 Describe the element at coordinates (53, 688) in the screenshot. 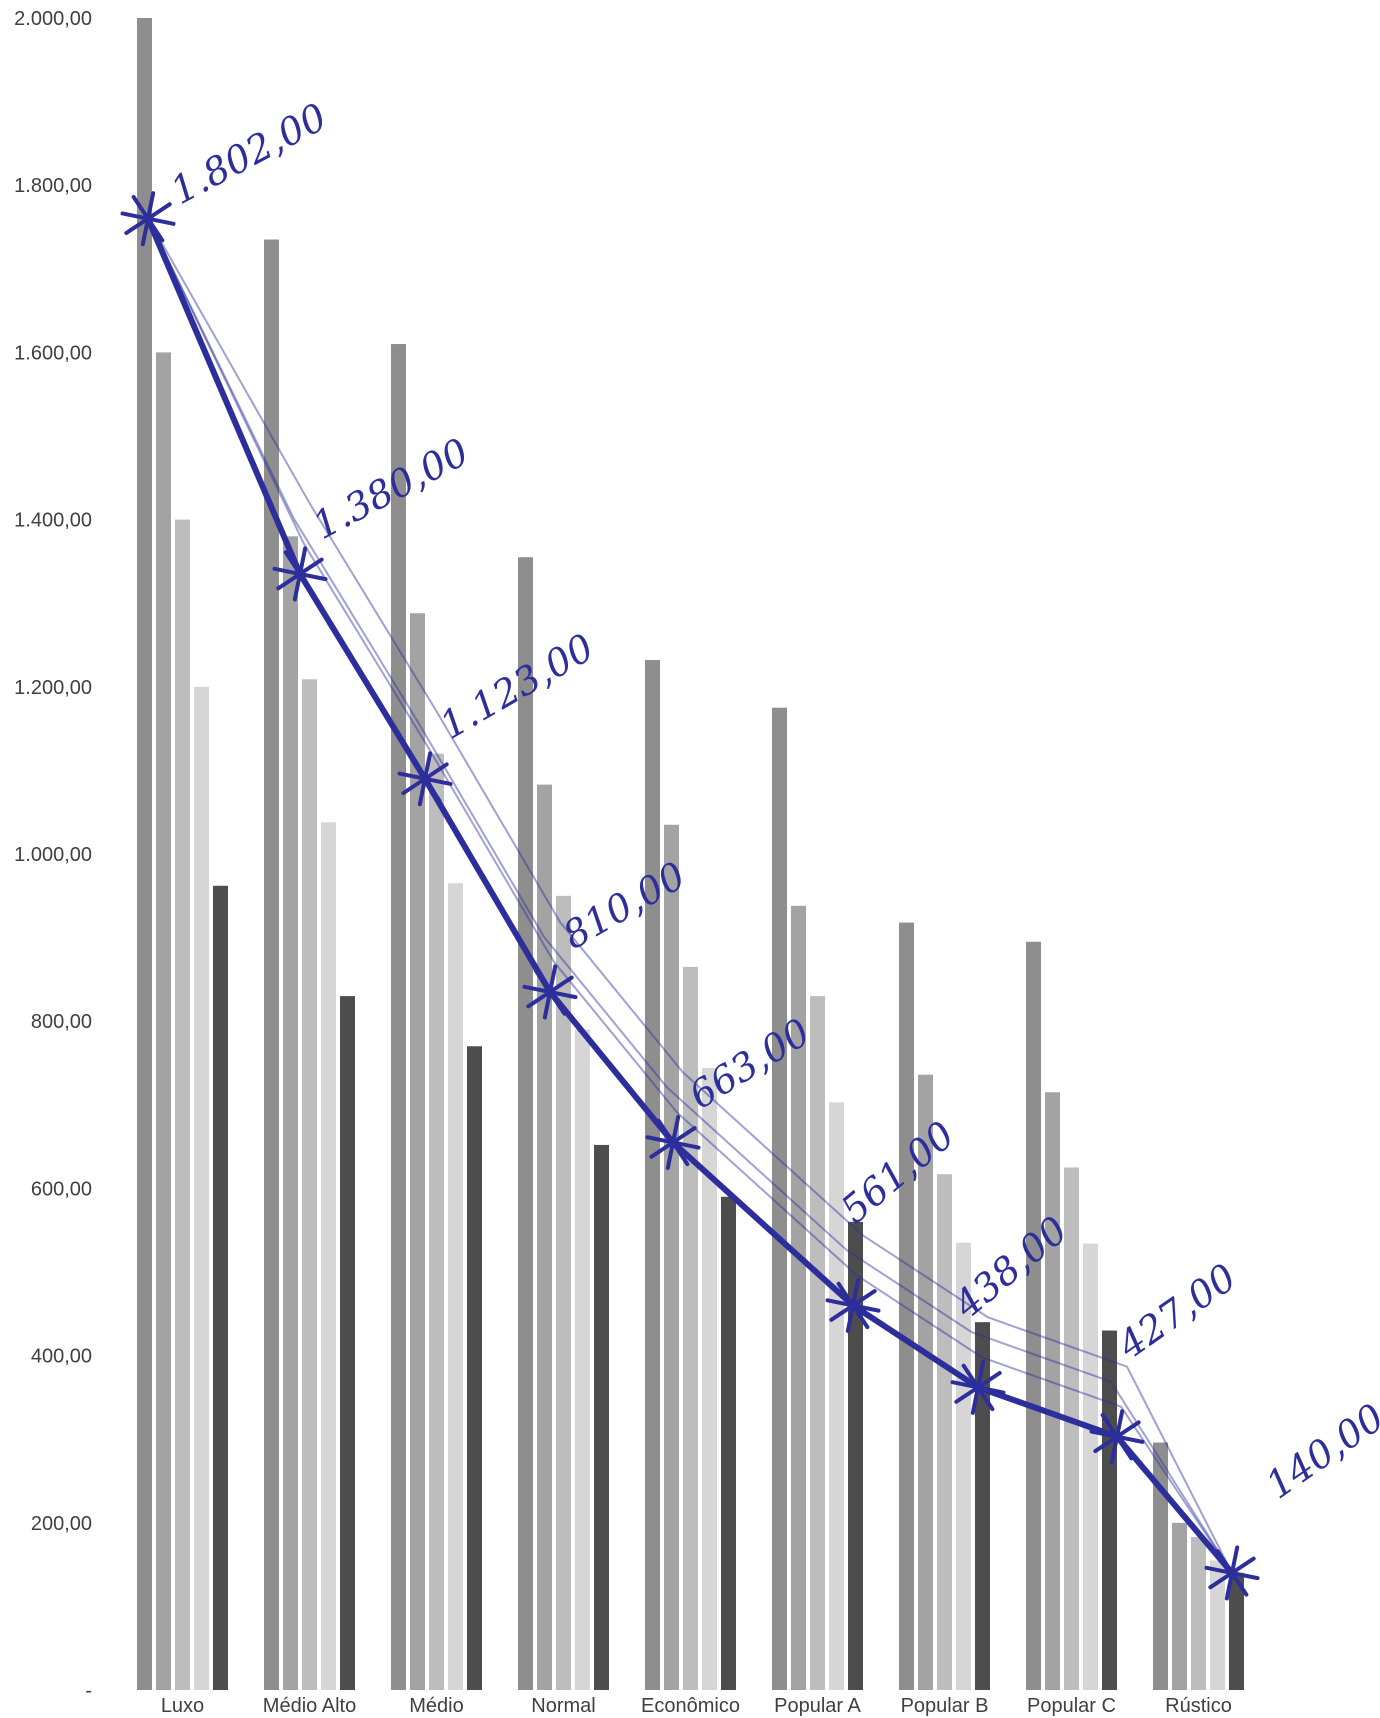

I see `y-tick-label: 1.200,00` at that location.